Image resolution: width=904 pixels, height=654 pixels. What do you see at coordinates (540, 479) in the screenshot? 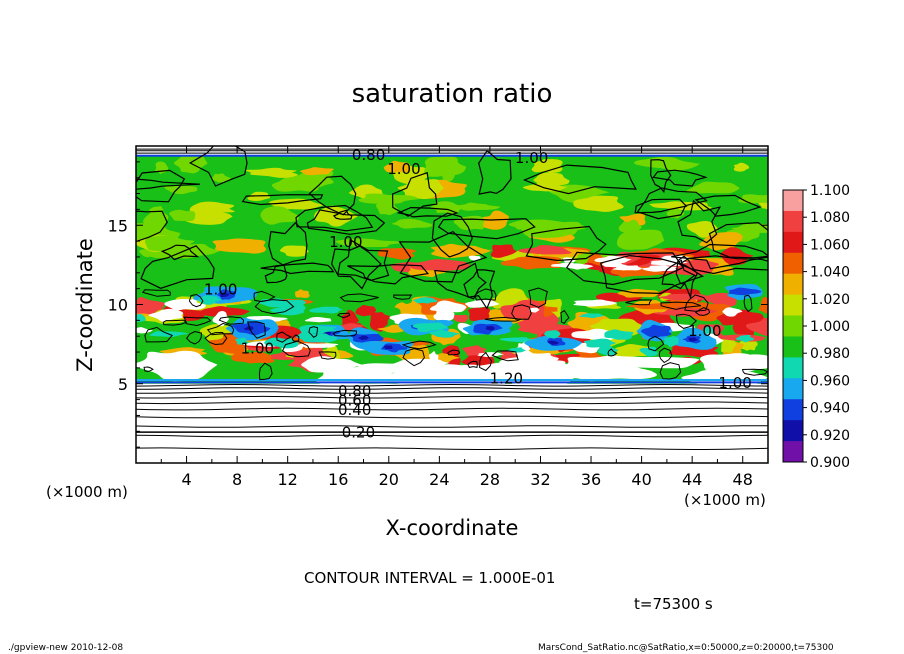
I see `x-tick-label: 32` at bounding box center [540, 479].